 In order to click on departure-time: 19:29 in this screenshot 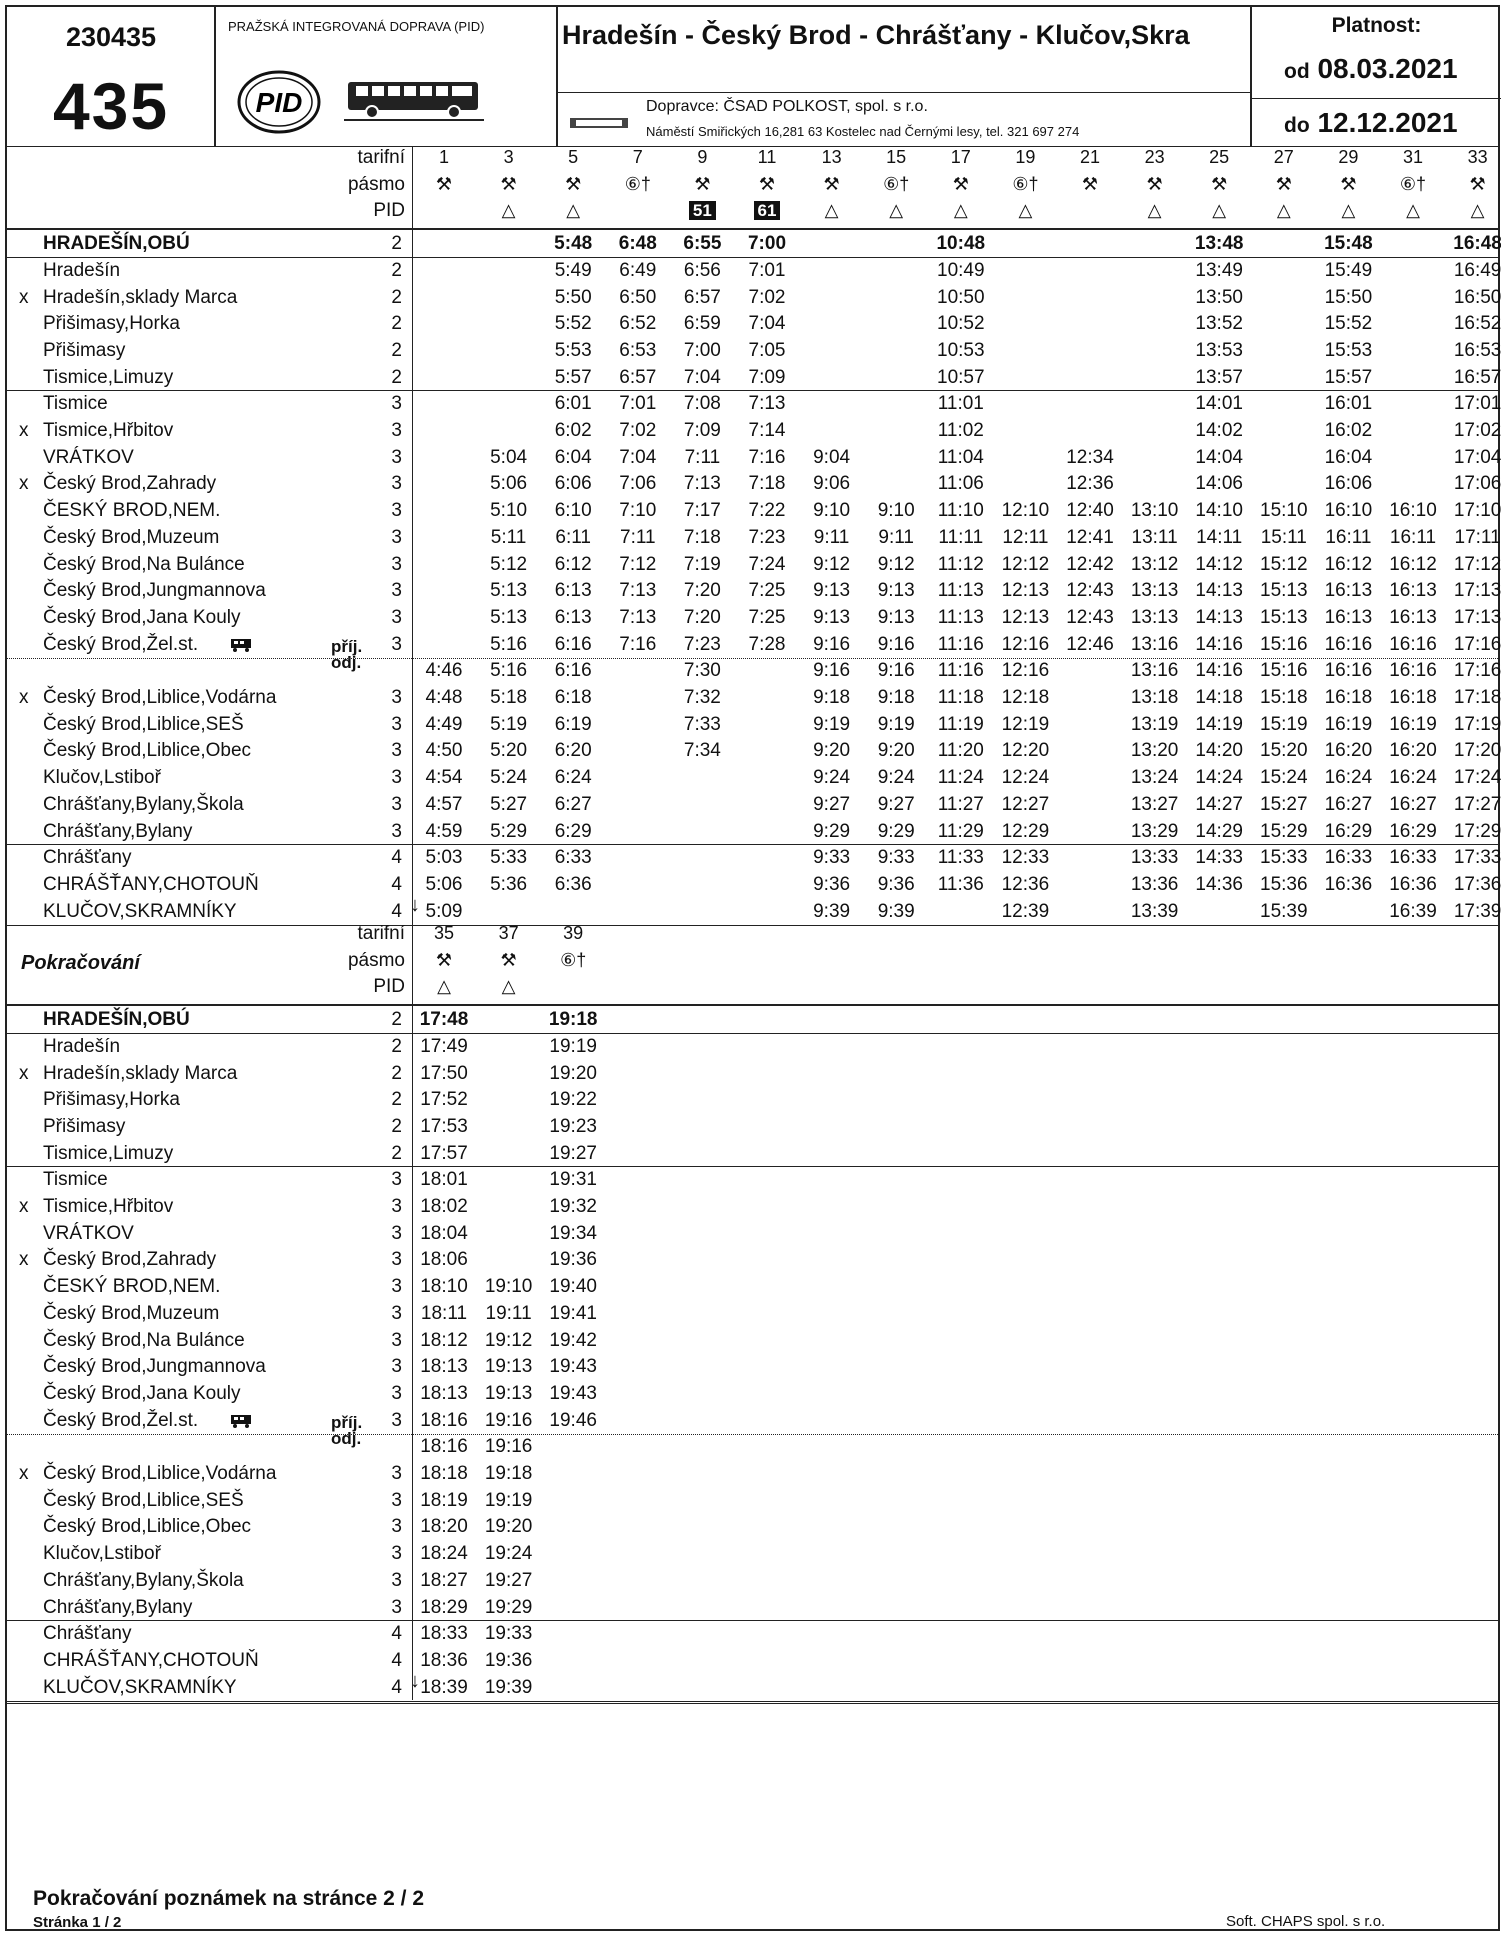, I will do `click(508, 1607)`.